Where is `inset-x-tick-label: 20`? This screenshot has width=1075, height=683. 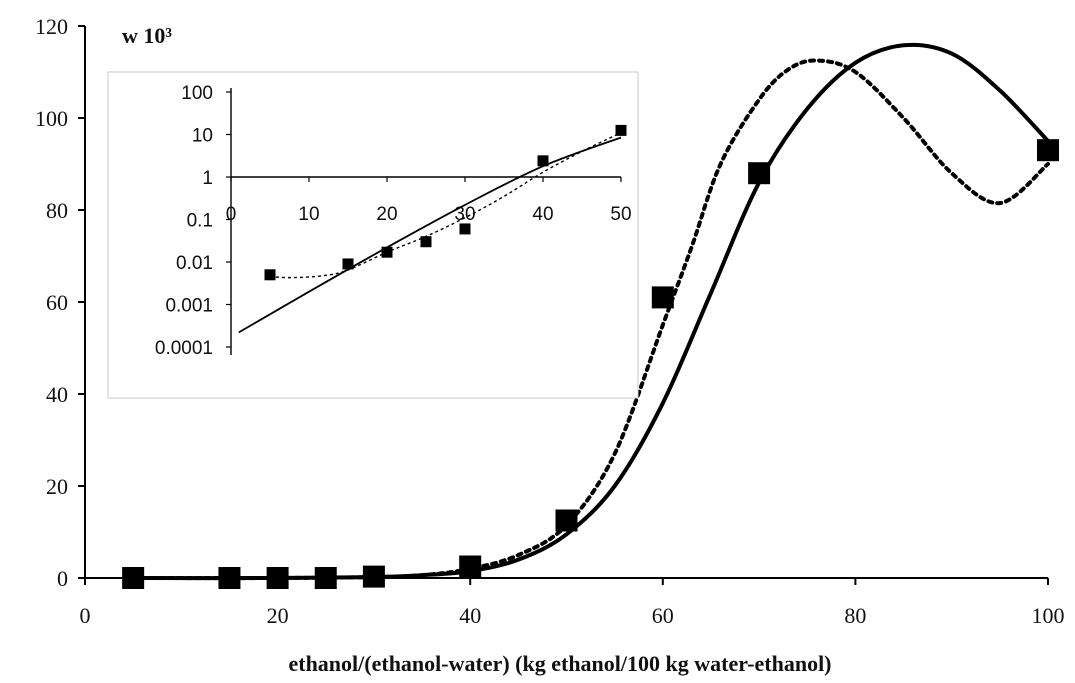 inset-x-tick-label: 20 is located at coordinates (386, 214).